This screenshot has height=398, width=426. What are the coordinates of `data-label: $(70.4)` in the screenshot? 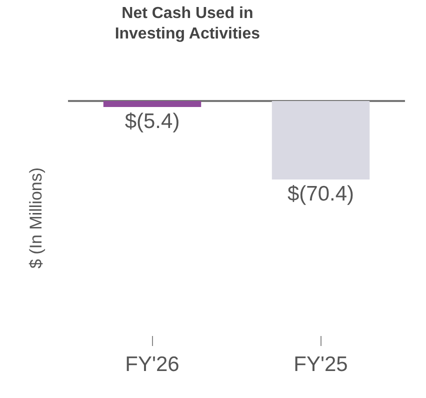 It's located at (320, 194).